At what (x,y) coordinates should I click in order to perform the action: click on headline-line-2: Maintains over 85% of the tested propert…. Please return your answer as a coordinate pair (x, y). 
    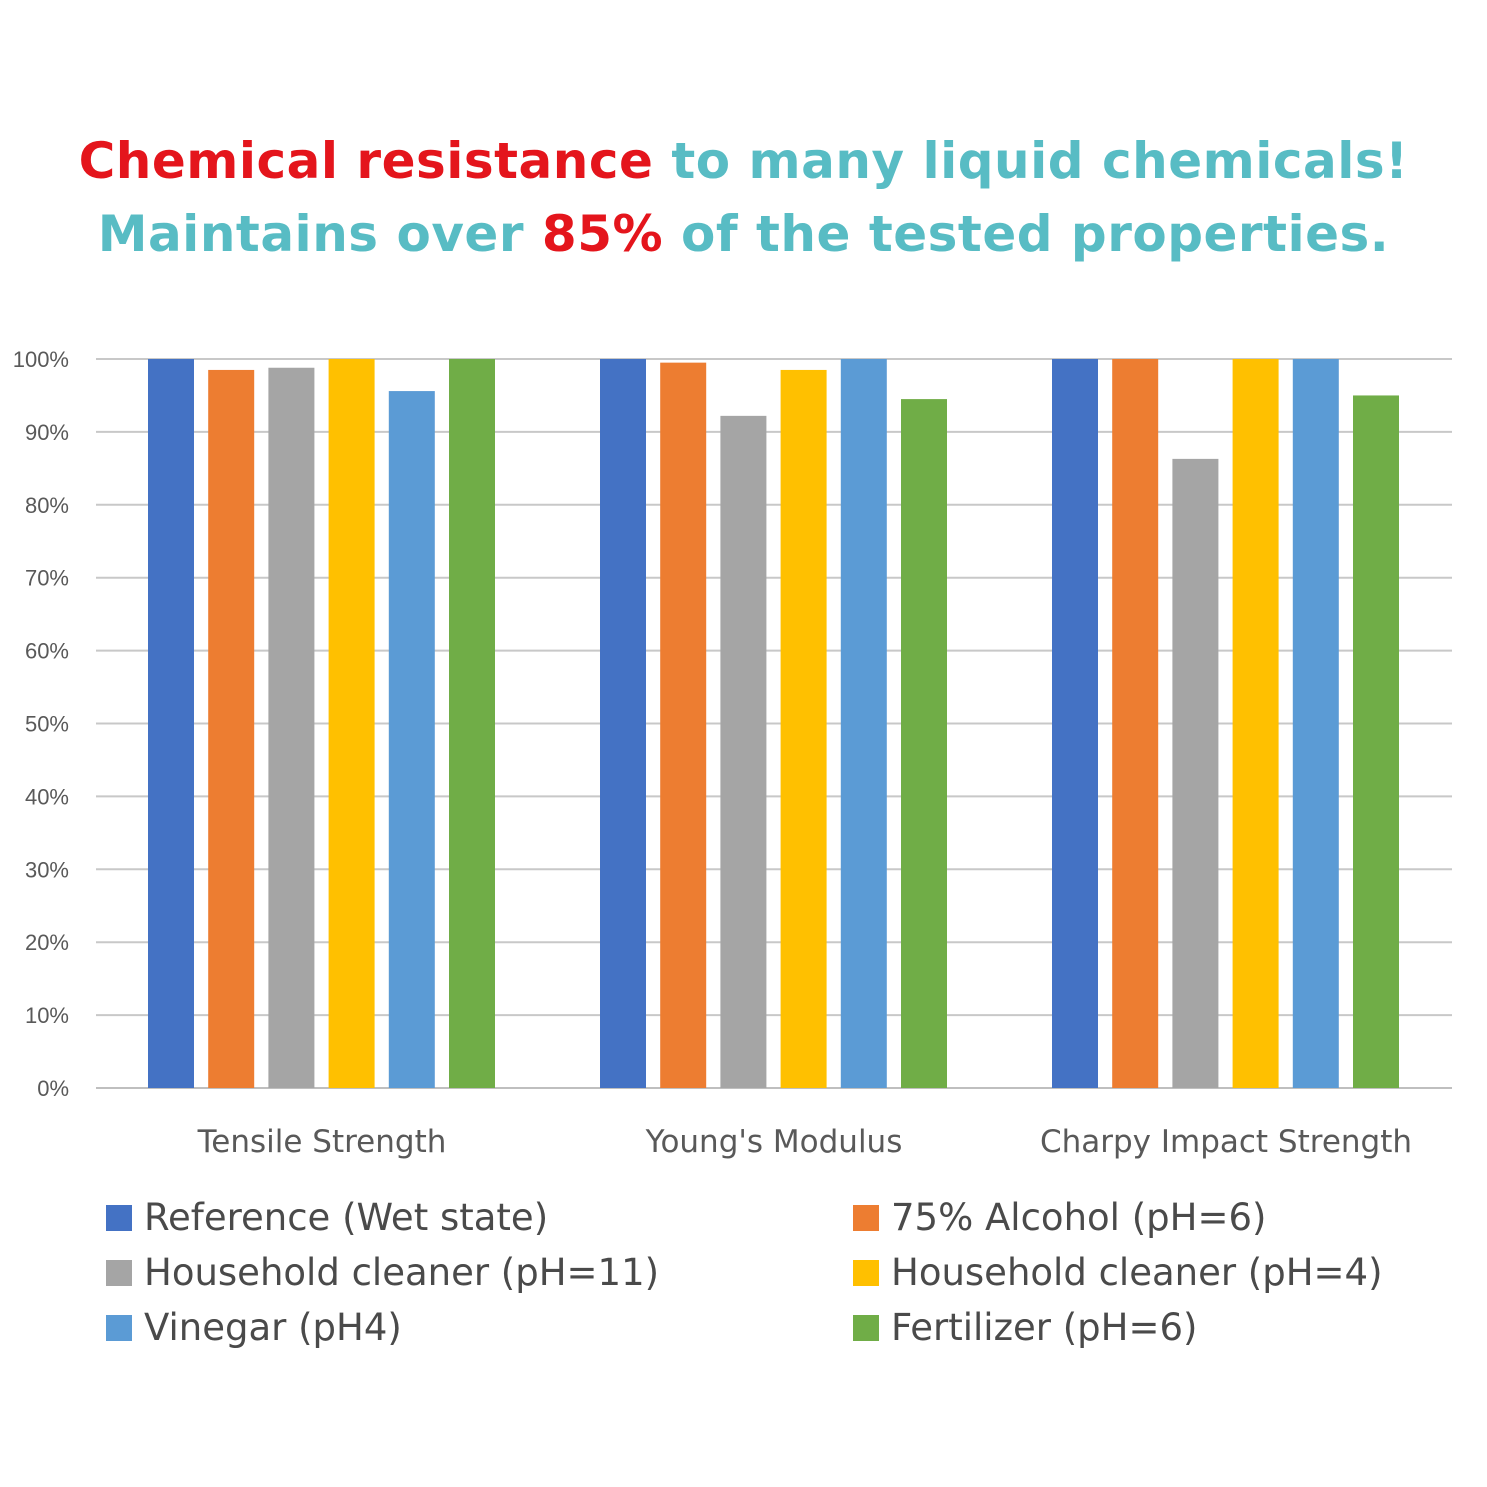
    Looking at the image, I should click on (743, 234).